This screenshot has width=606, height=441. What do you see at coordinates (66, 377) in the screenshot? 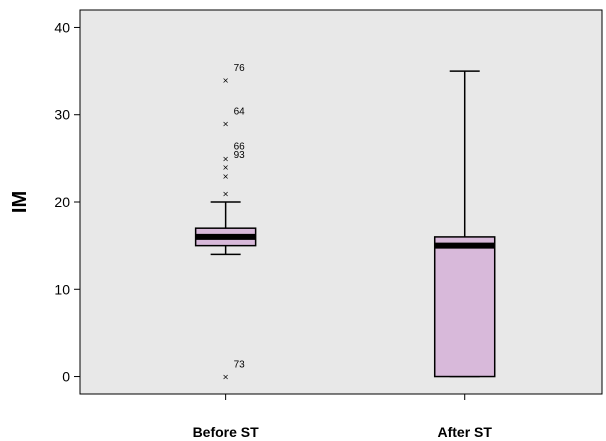
I see `y-tick-label: 0` at bounding box center [66, 377].